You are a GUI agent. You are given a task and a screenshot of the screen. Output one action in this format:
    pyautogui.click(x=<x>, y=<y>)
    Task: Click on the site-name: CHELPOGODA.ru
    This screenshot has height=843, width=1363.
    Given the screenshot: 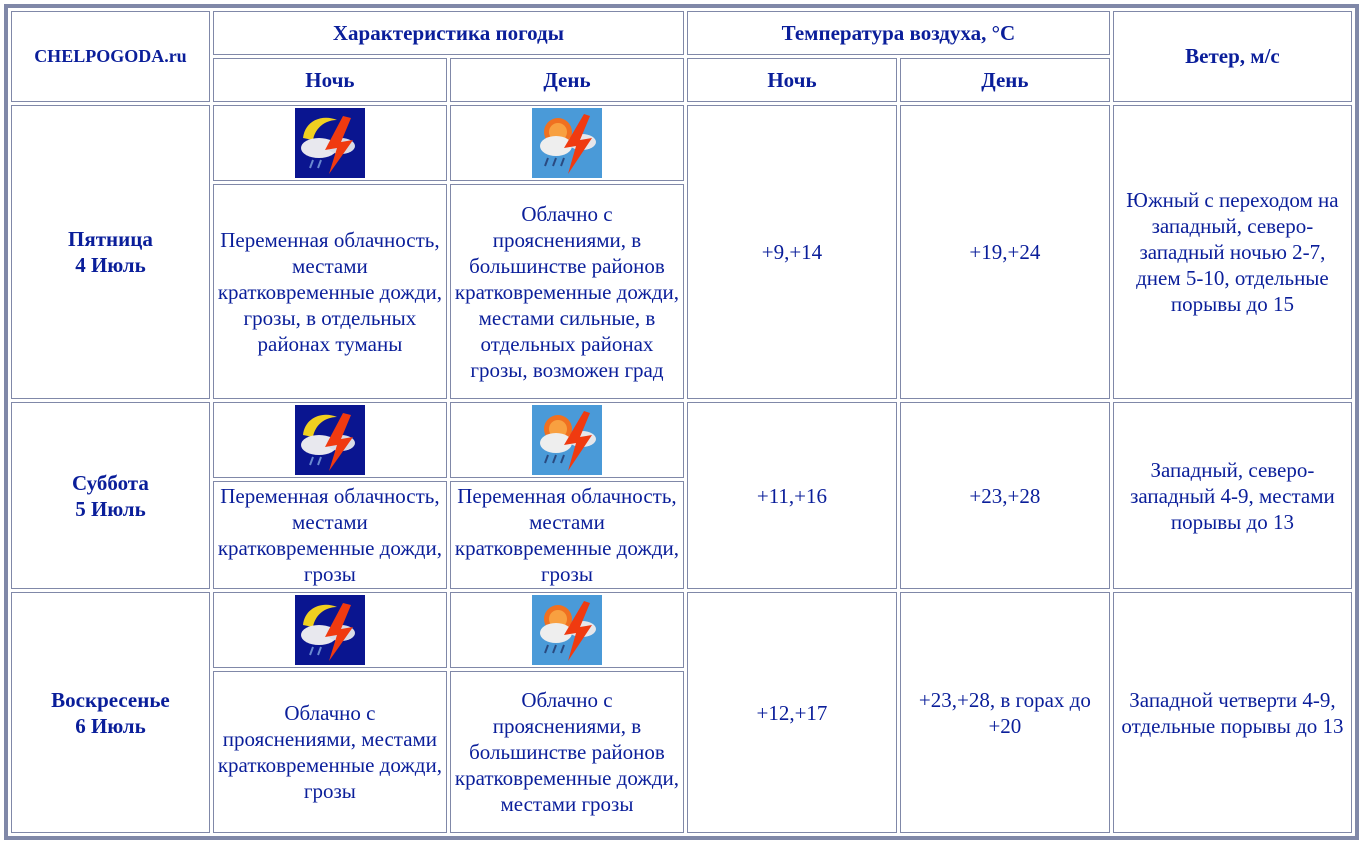 What is the action you would take?
    pyautogui.click(x=110, y=56)
    